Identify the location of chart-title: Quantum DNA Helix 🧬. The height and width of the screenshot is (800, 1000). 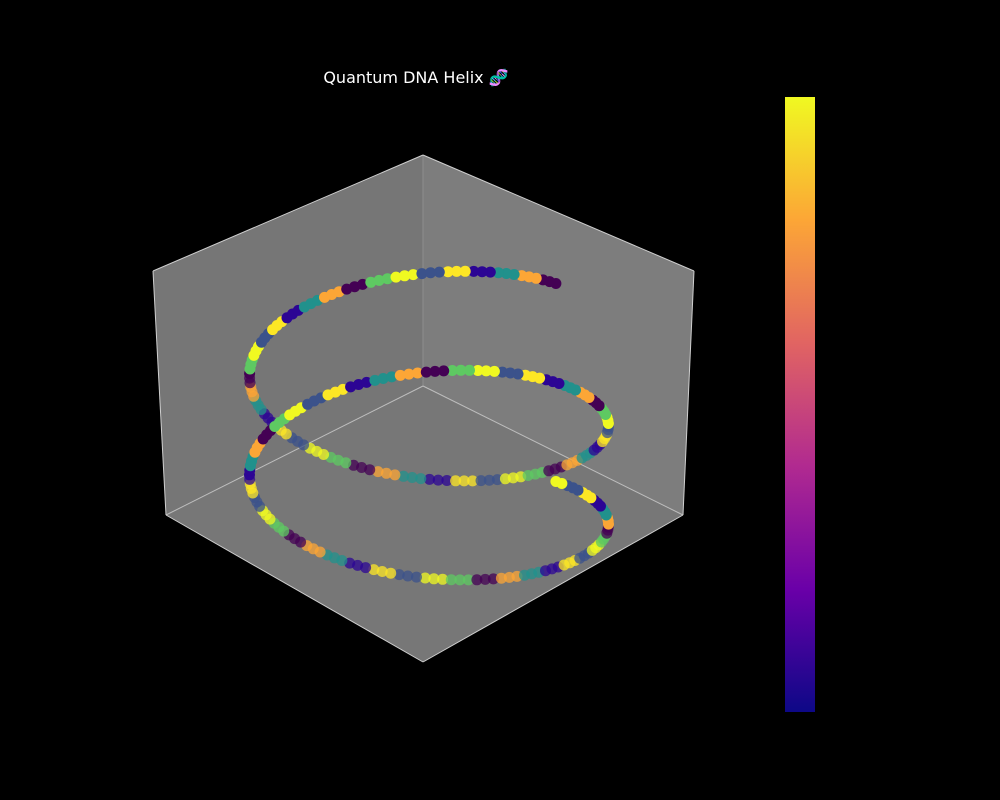
(416, 77).